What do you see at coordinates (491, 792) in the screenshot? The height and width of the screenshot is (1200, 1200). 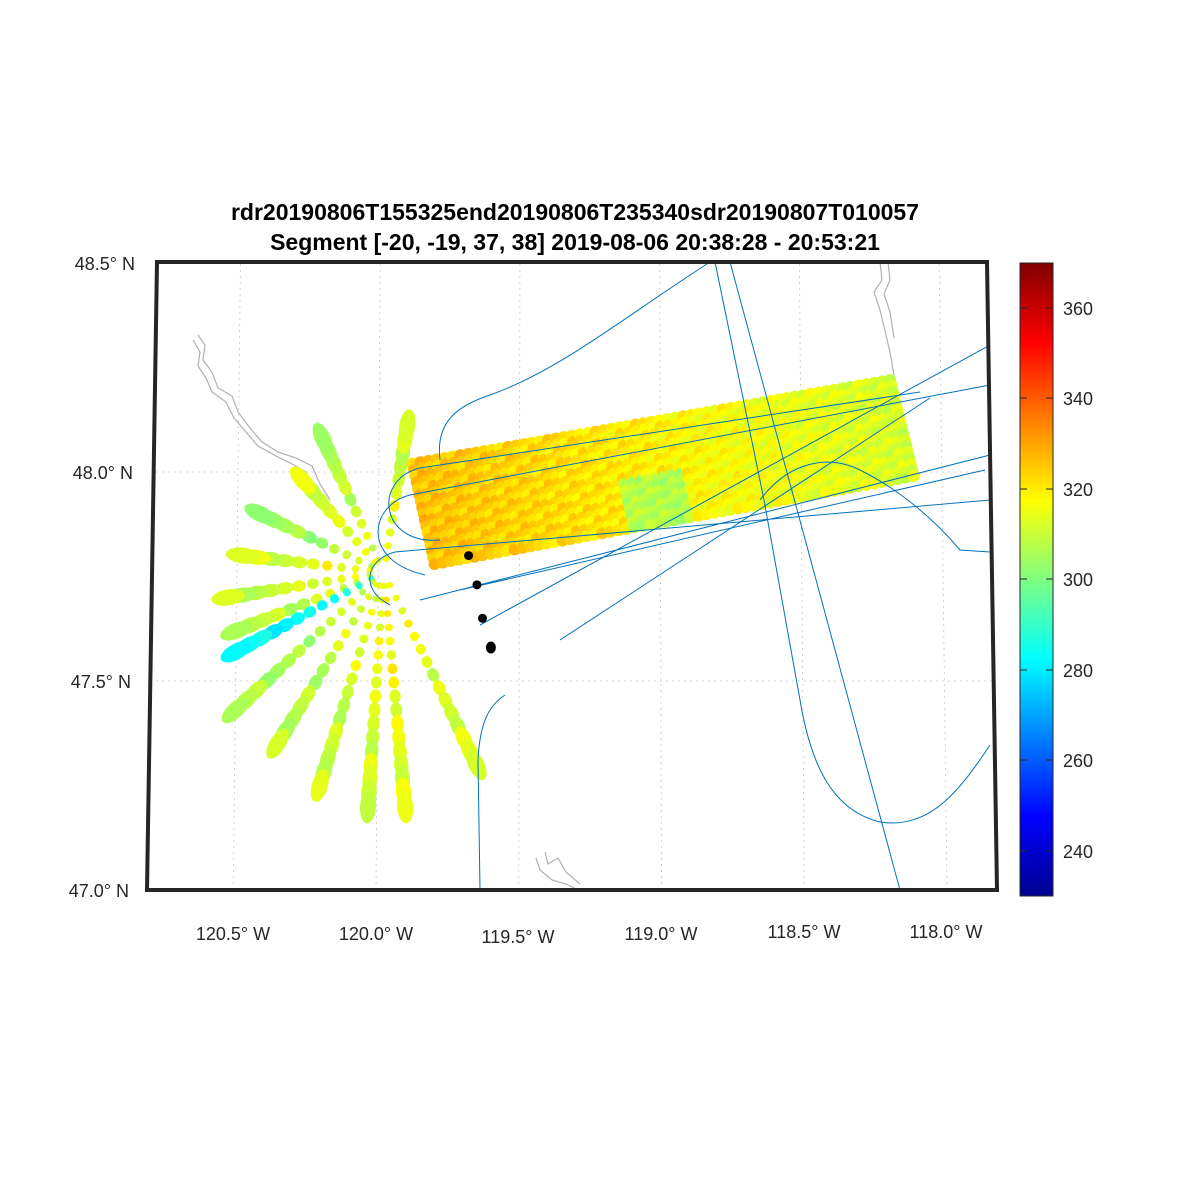 I see `flight-track-south` at bounding box center [491, 792].